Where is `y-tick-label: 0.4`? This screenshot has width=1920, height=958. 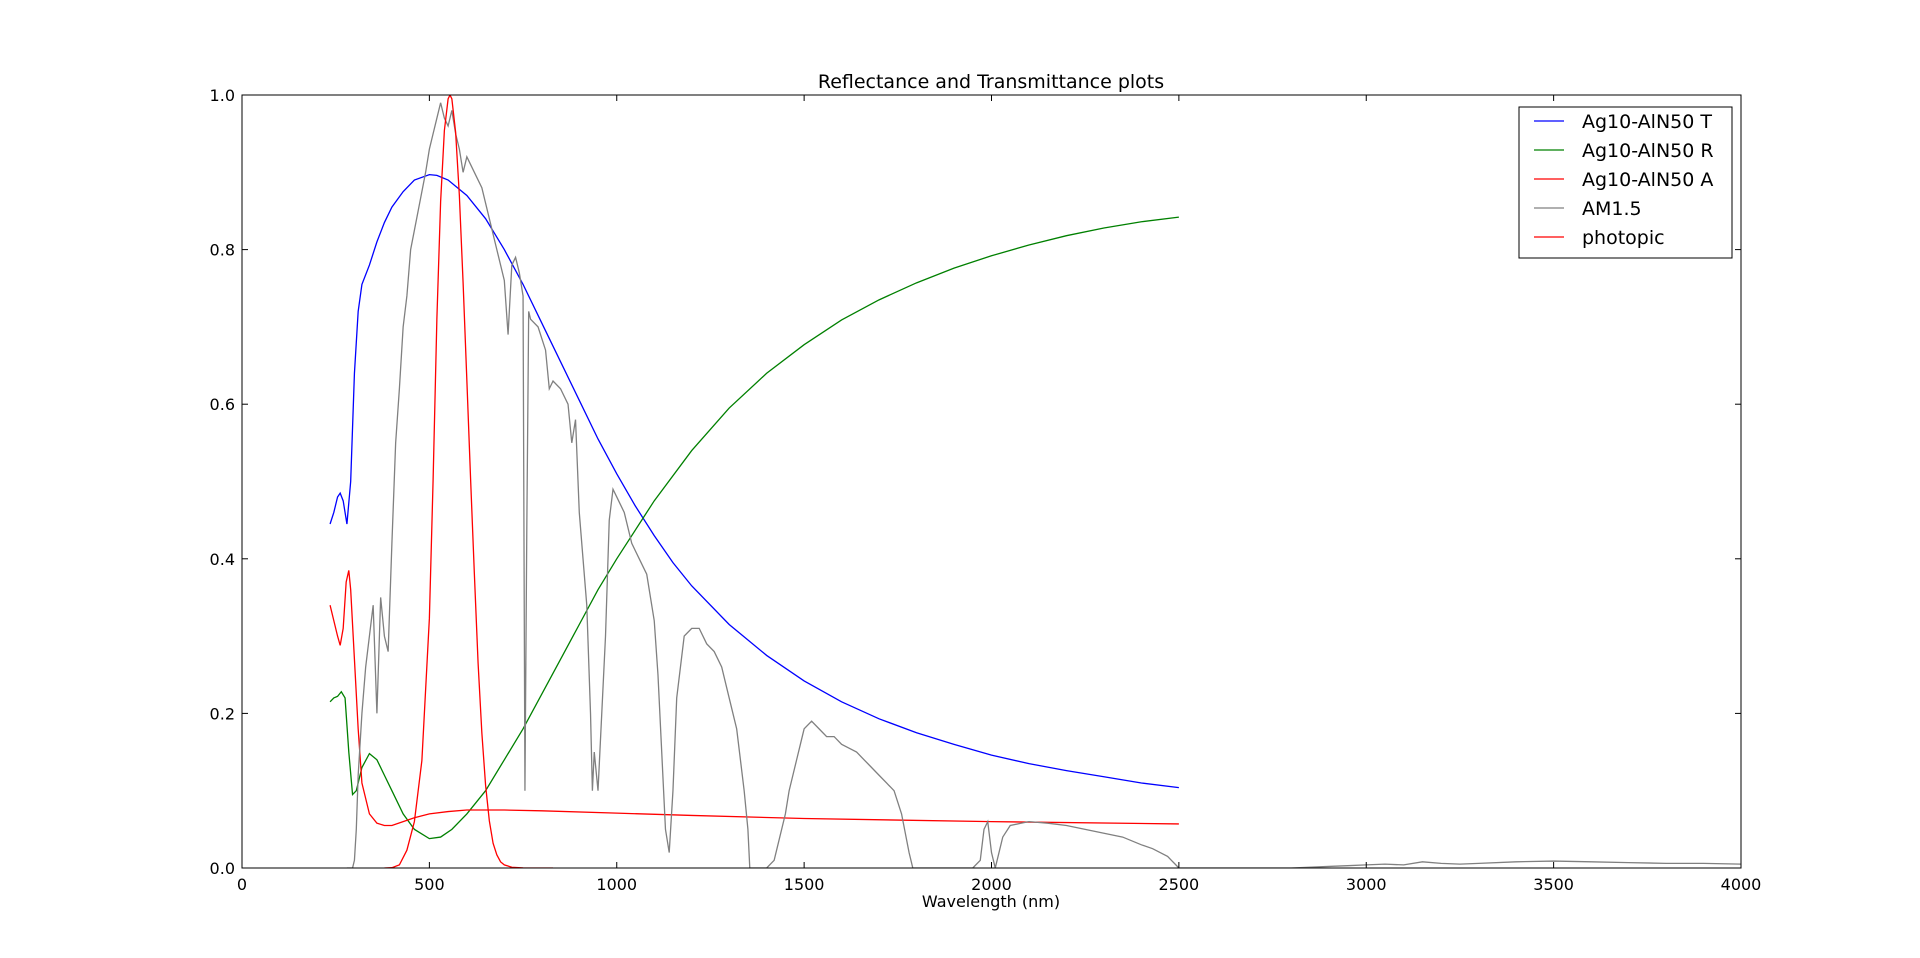
y-tick-label: 0.4 is located at coordinates (222, 559).